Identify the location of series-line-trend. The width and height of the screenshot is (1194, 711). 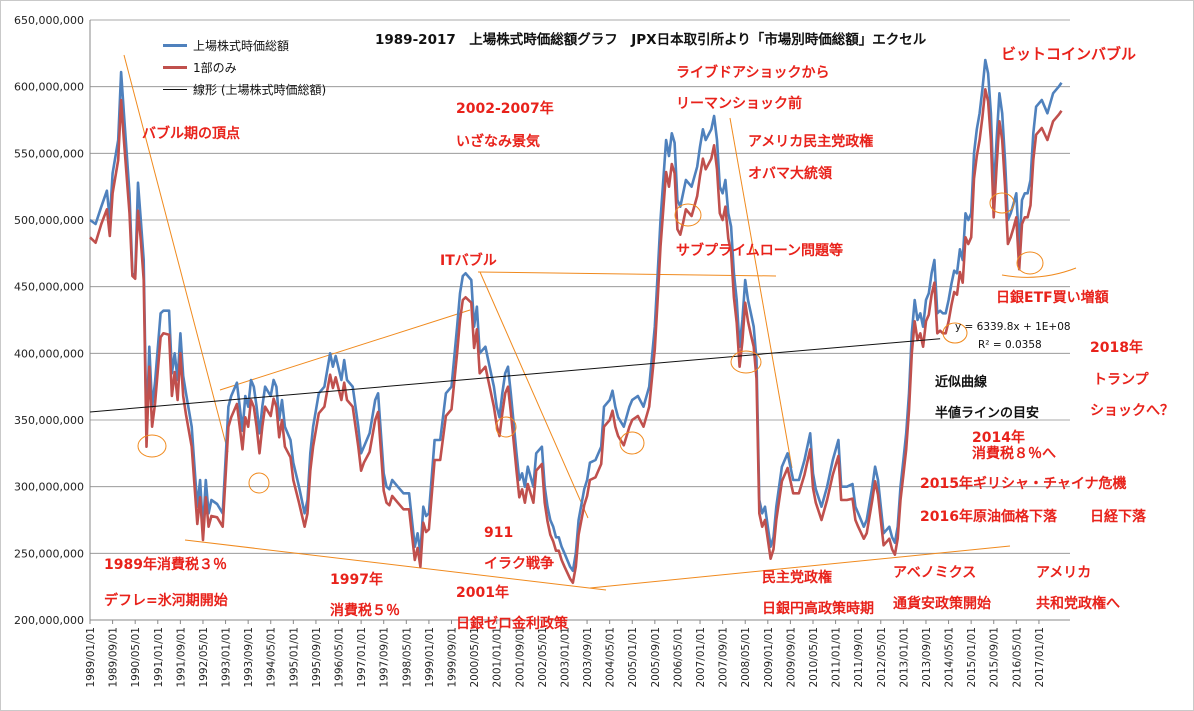
(515, 375).